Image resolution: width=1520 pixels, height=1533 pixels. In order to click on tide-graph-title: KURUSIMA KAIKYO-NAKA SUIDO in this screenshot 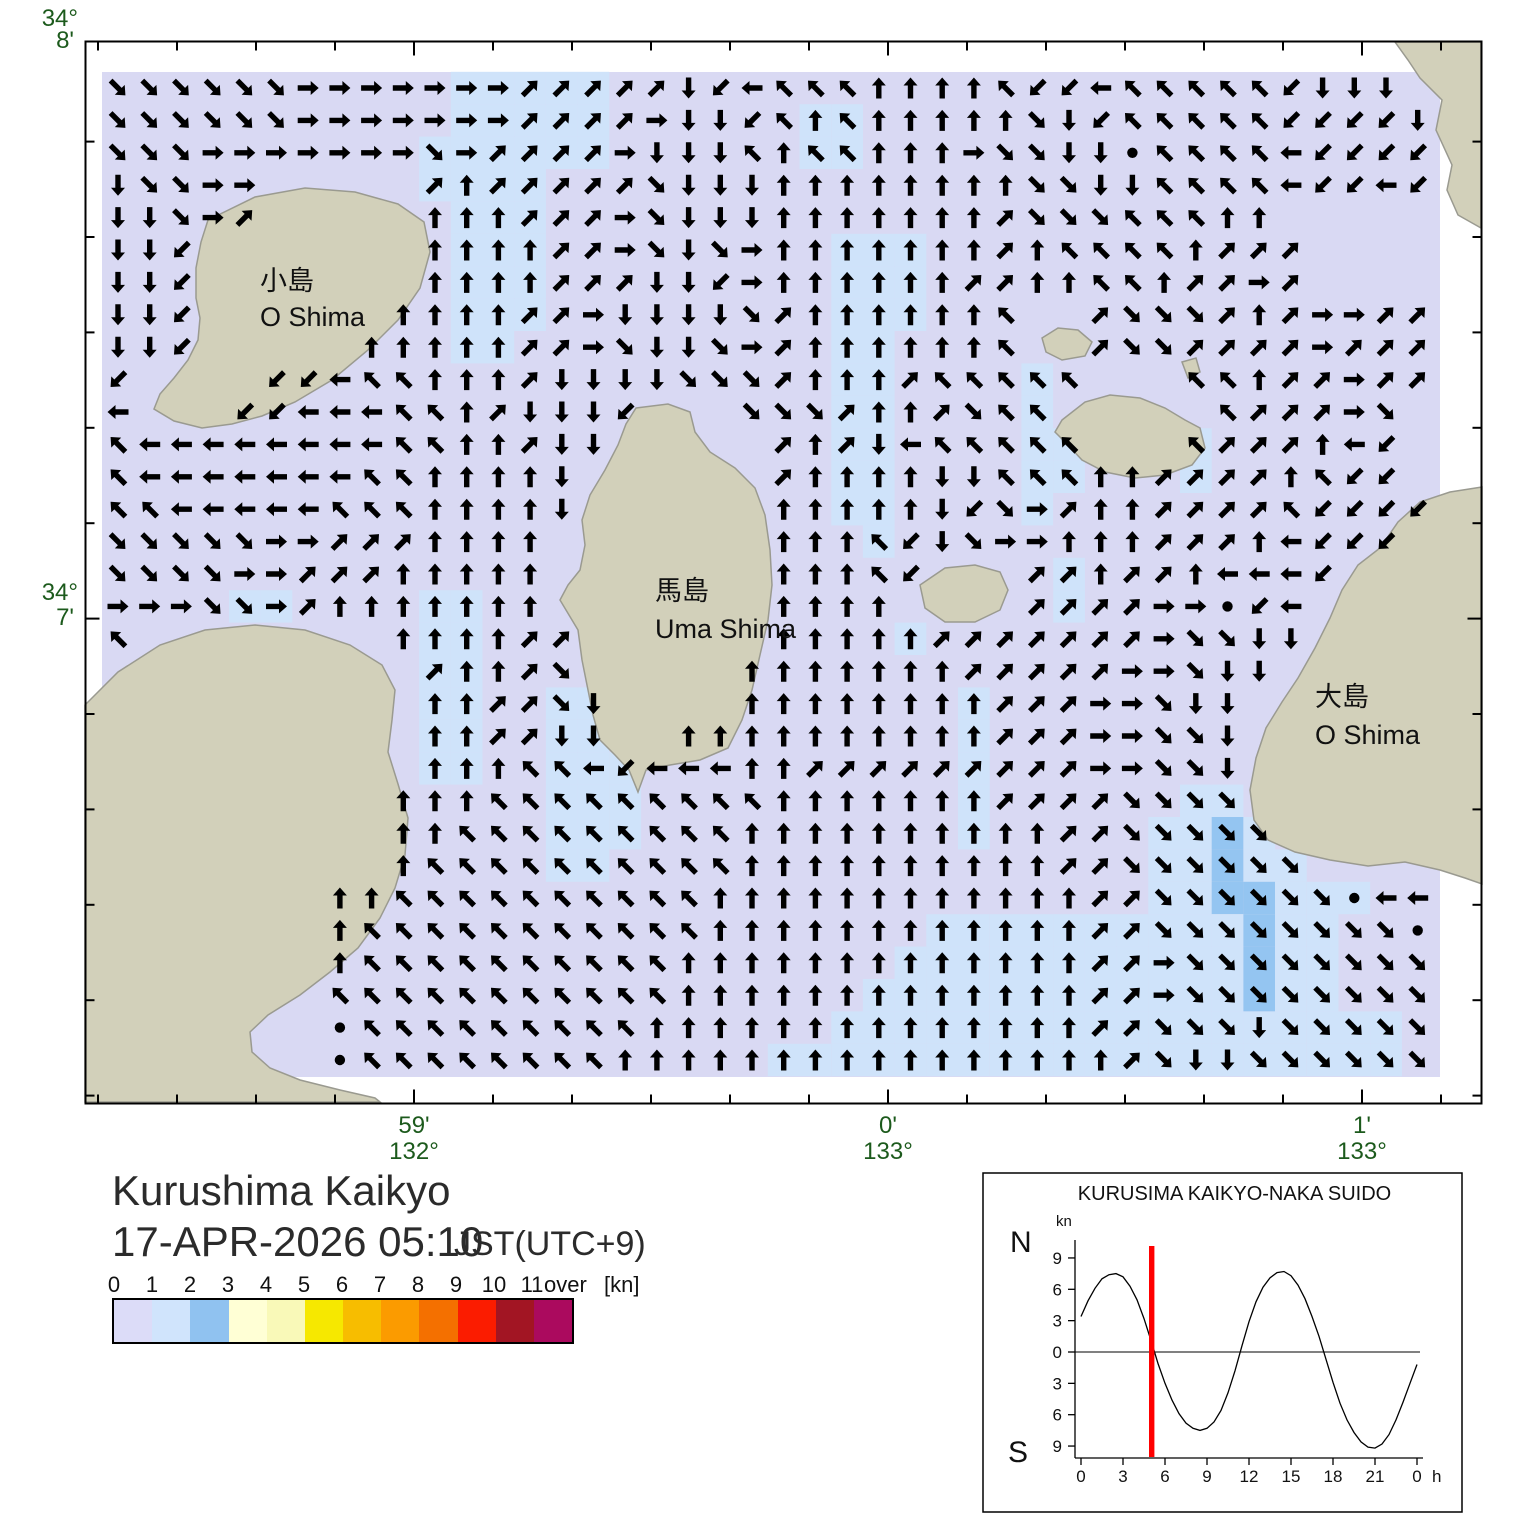, I will do `click(1234, 1194)`.